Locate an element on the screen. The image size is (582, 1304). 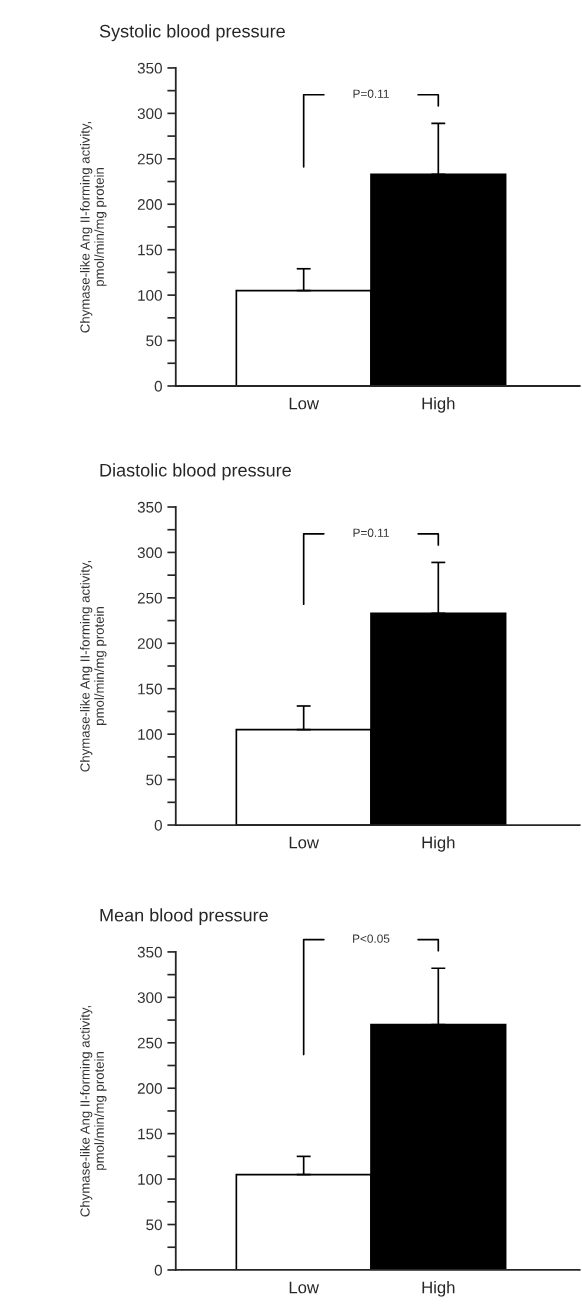
chart-title: Diastolic blood pressure is located at coordinates (195, 472).